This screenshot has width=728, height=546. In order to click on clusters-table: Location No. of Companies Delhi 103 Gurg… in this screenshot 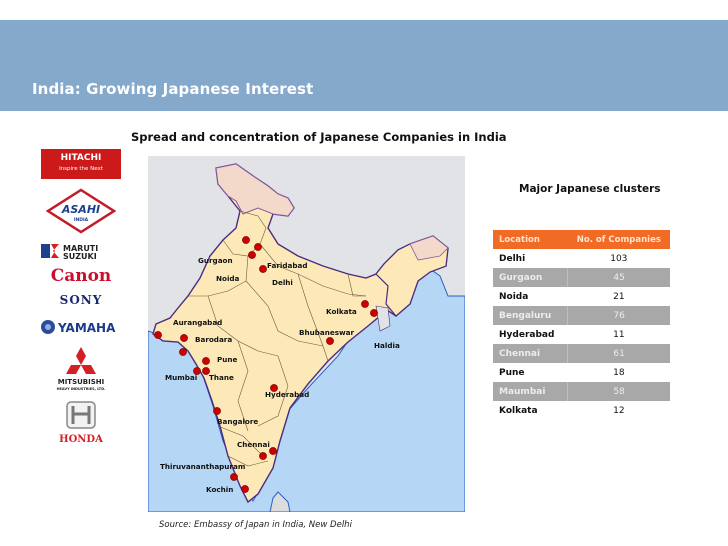, I will do `click(581, 325)`.